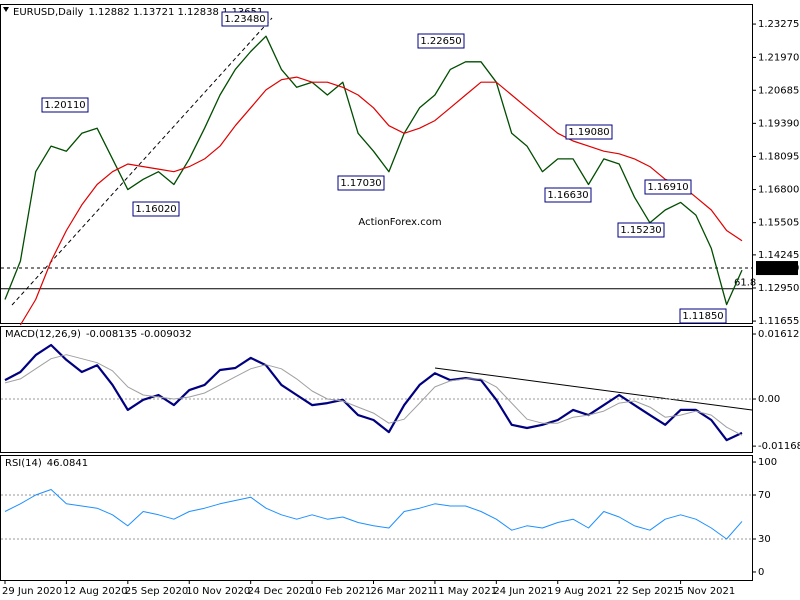 Image resolution: width=800 pixels, height=600 pixels. I want to click on annotation: 1.16020, so click(155, 209).